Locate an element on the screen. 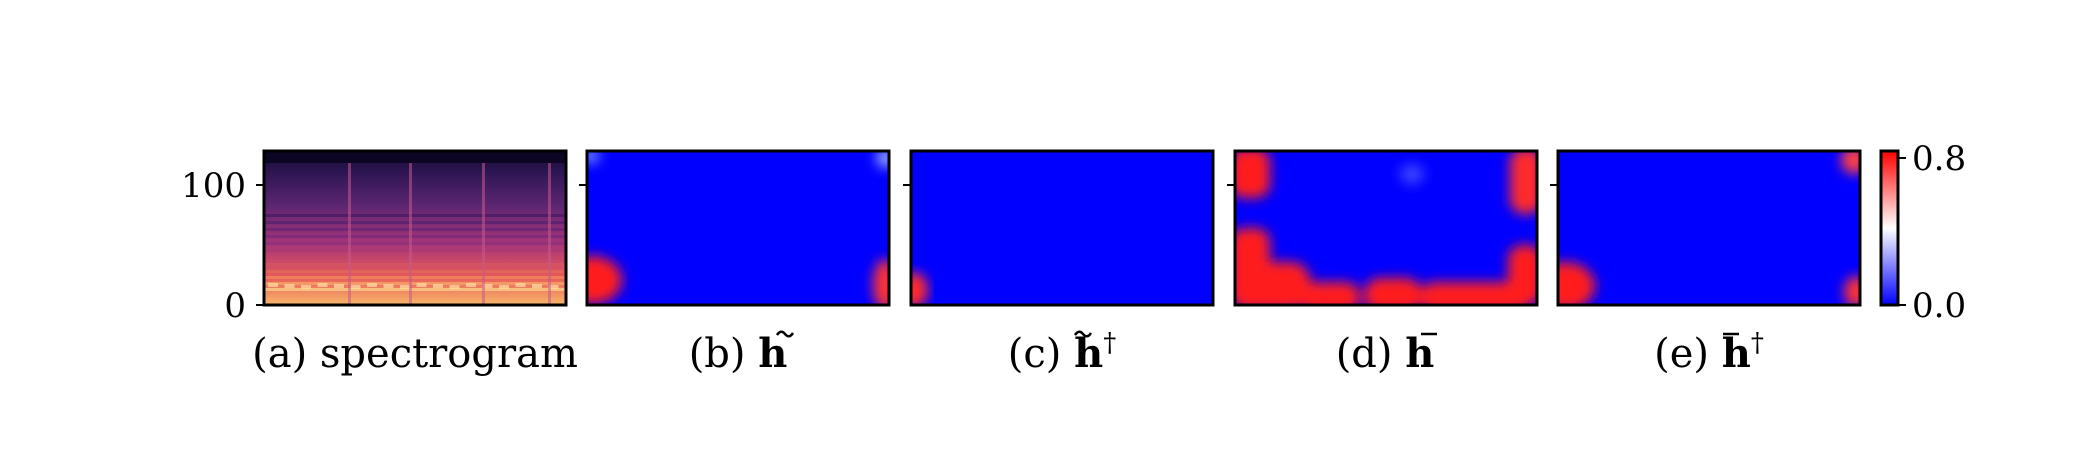 Image resolution: width=2100 pixels, height=450 pixels. axes-frame-a is located at coordinates (415, 228).